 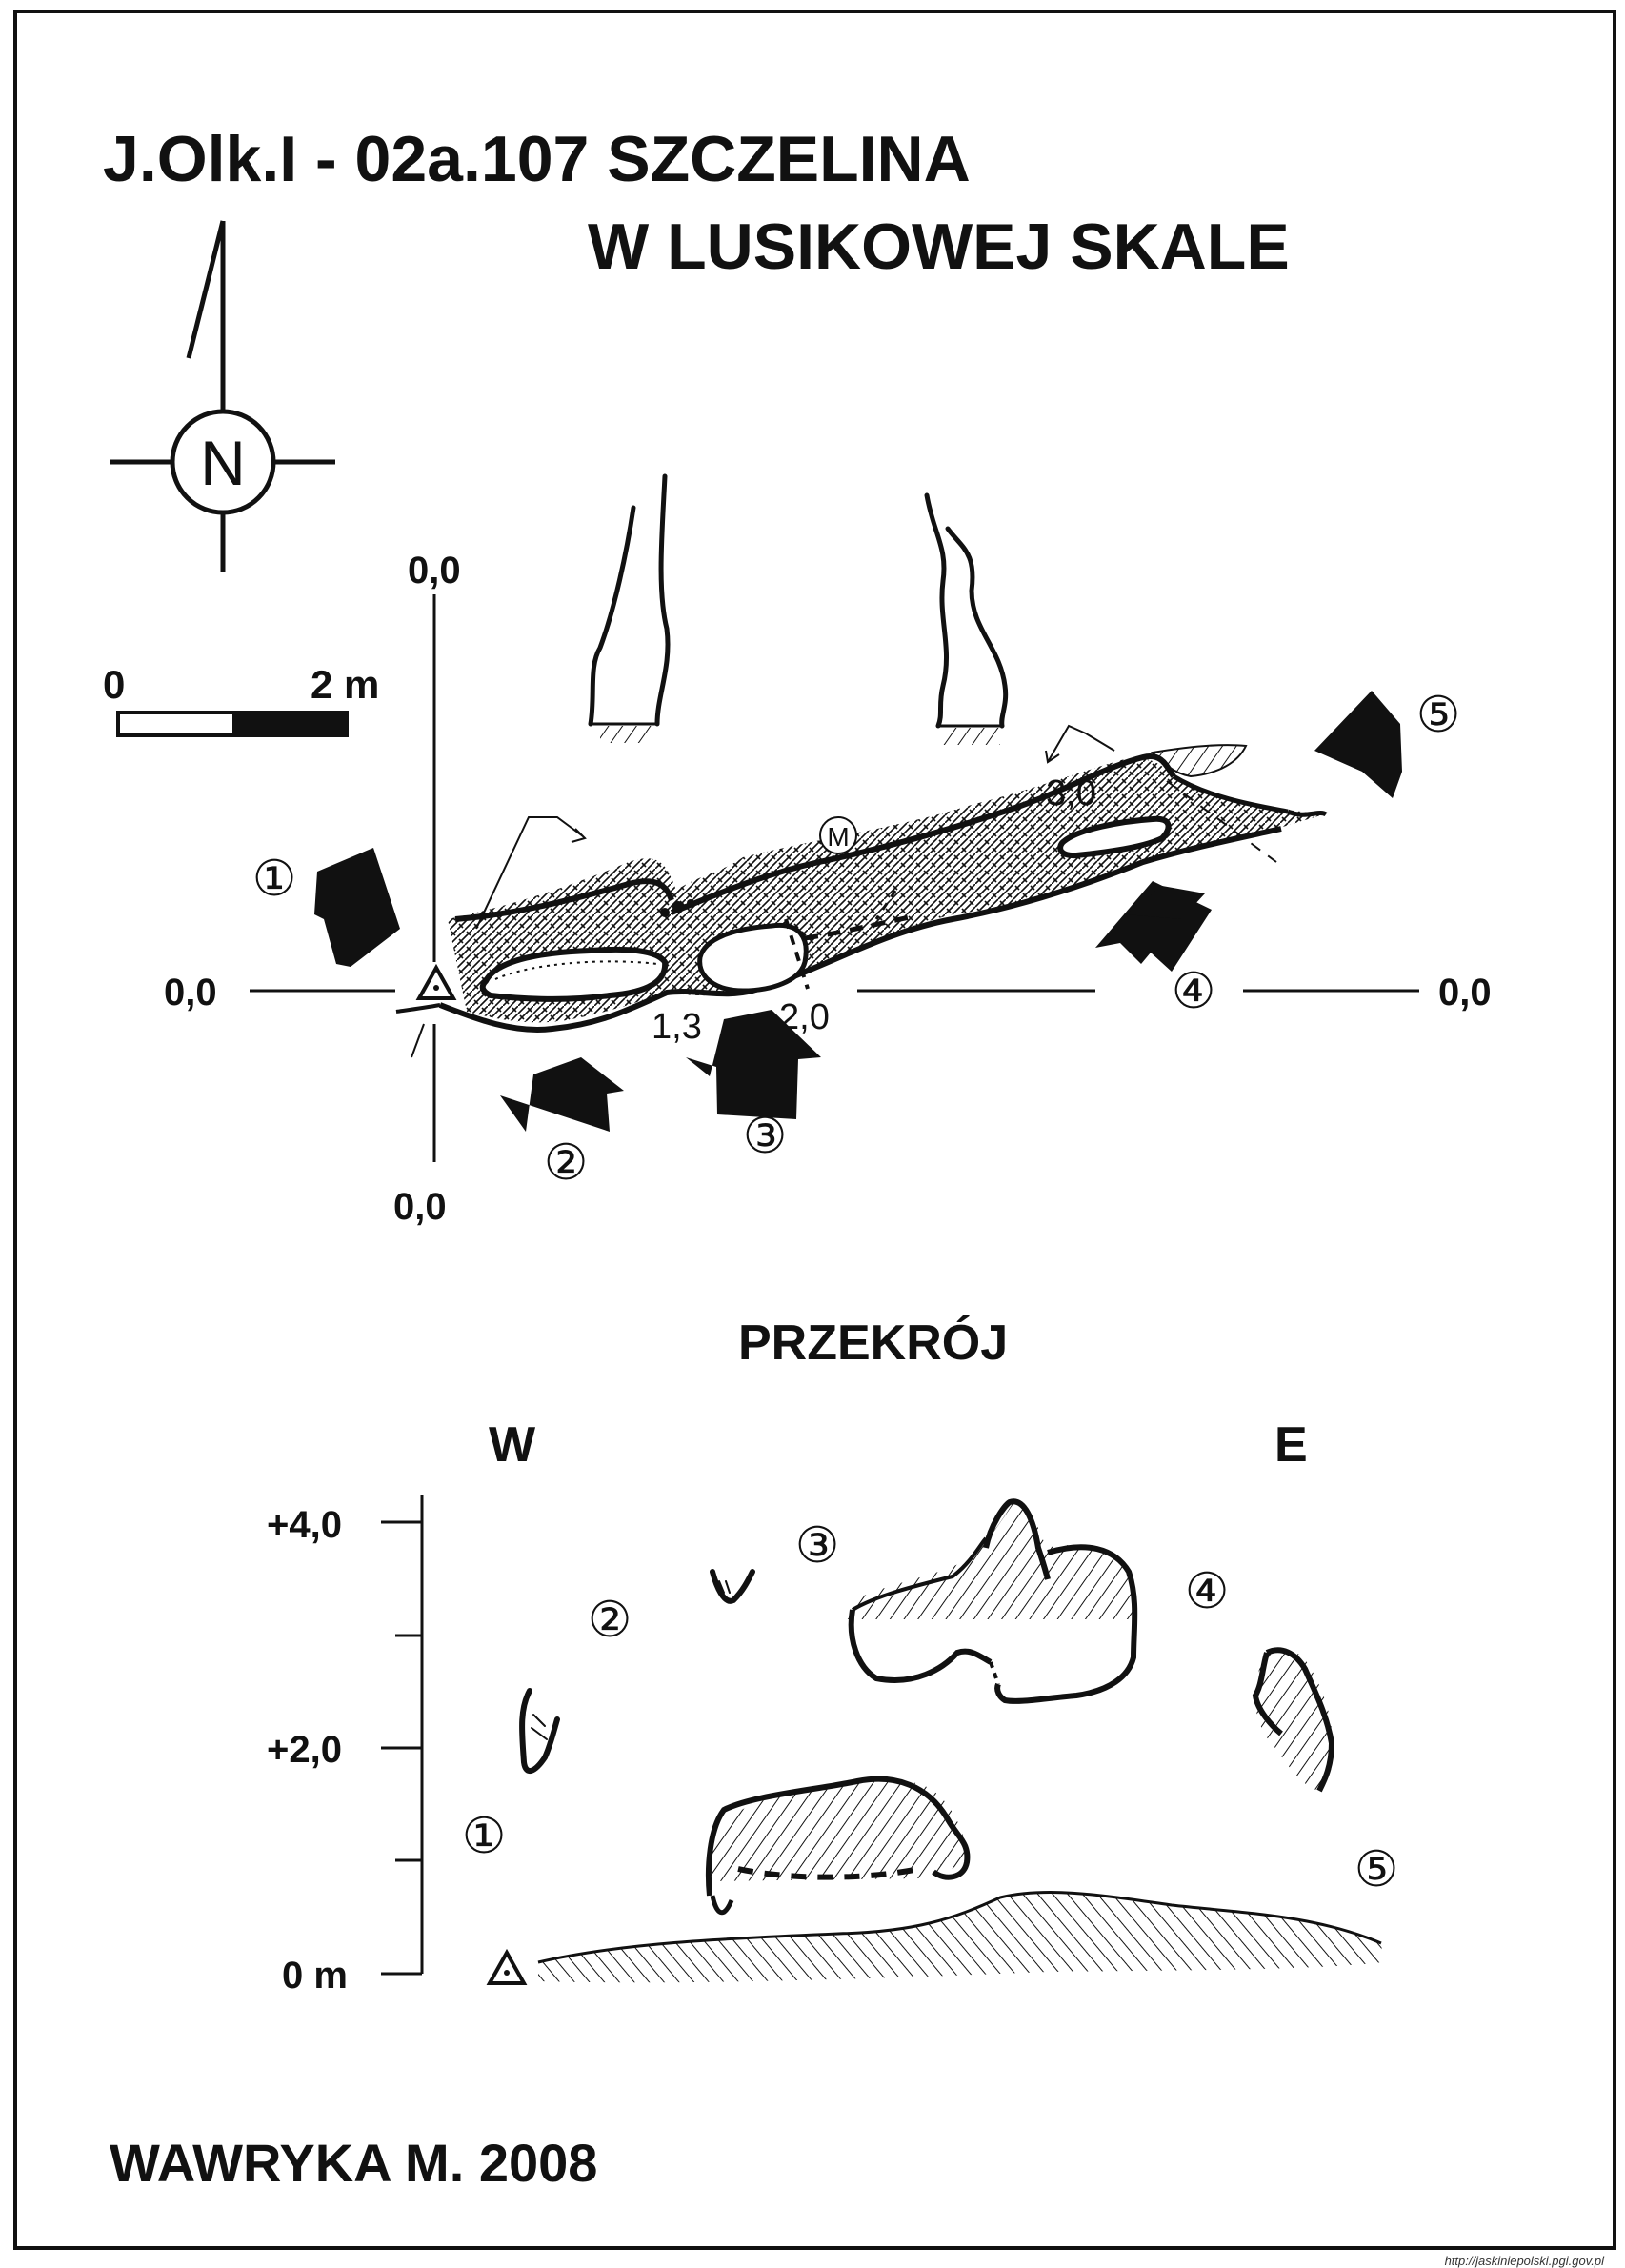 I want to click on view-arrow-2-icon, so click(x=562, y=1095).